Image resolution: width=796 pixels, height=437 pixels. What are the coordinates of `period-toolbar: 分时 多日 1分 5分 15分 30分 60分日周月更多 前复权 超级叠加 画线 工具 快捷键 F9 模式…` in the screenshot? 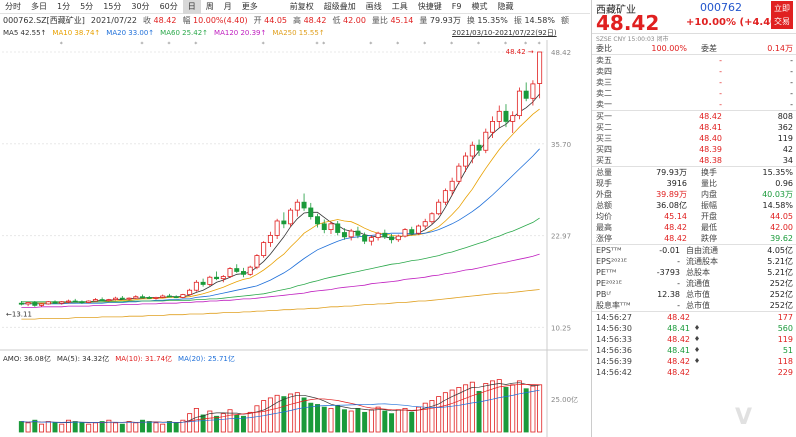 It's located at (295, 7).